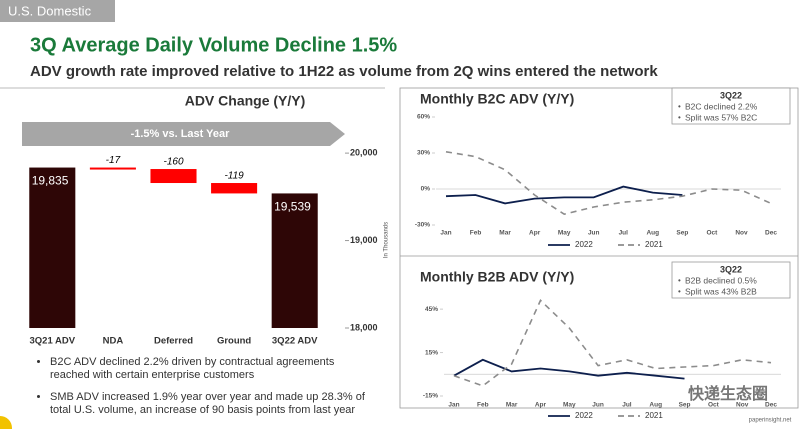 Image resolution: width=800 pixels, height=429 pixels. What do you see at coordinates (430, 396) in the screenshot?
I see `y-tick-label: -15%` at bounding box center [430, 396].